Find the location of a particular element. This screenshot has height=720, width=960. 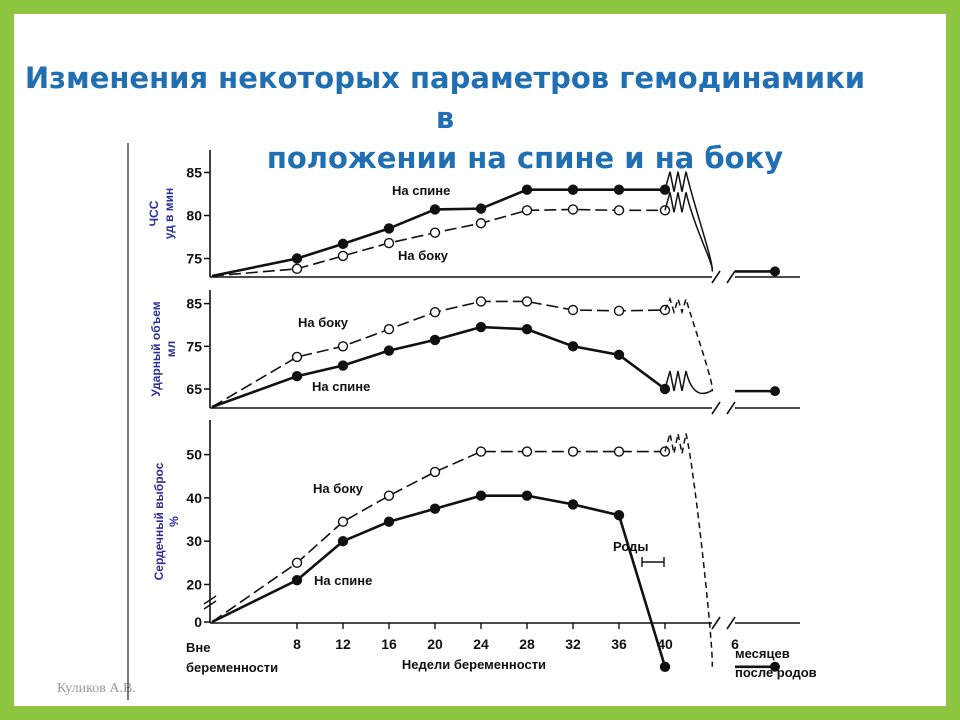

panel-3-y-axis-break is located at coordinates (210, 602).